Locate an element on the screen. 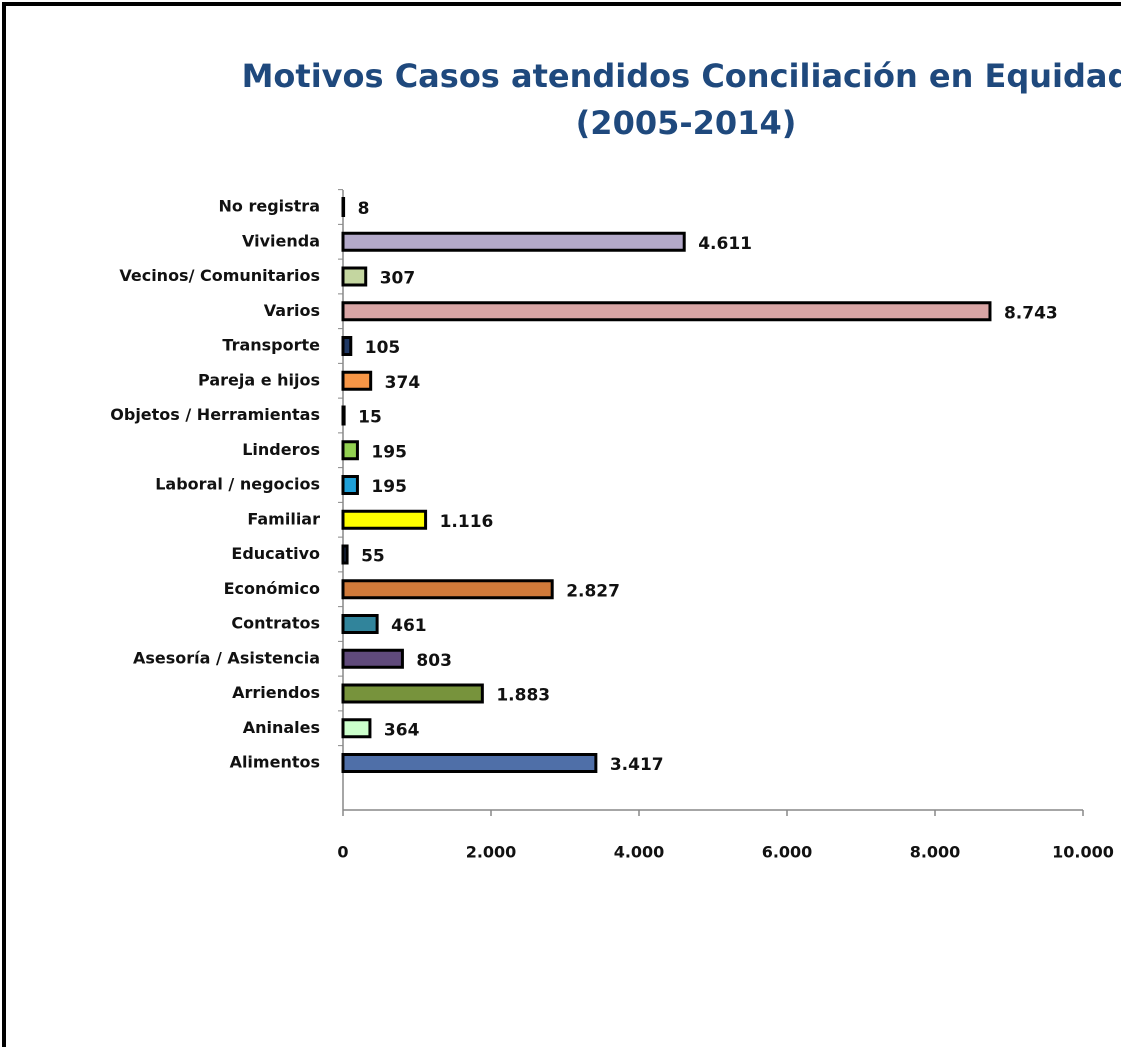 The image size is (1121, 1047). x-tick-label: 0 is located at coordinates (342, 852).